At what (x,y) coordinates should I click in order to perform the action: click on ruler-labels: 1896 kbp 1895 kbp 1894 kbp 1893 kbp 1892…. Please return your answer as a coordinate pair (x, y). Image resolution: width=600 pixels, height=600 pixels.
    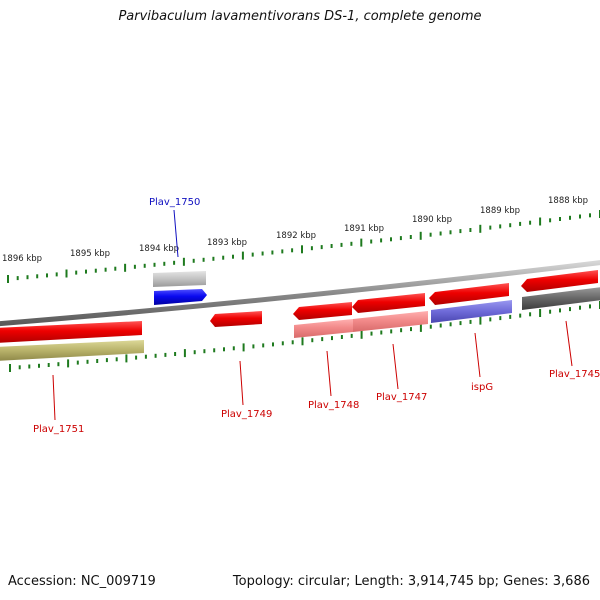
    Looking at the image, I should click on (295, 230).